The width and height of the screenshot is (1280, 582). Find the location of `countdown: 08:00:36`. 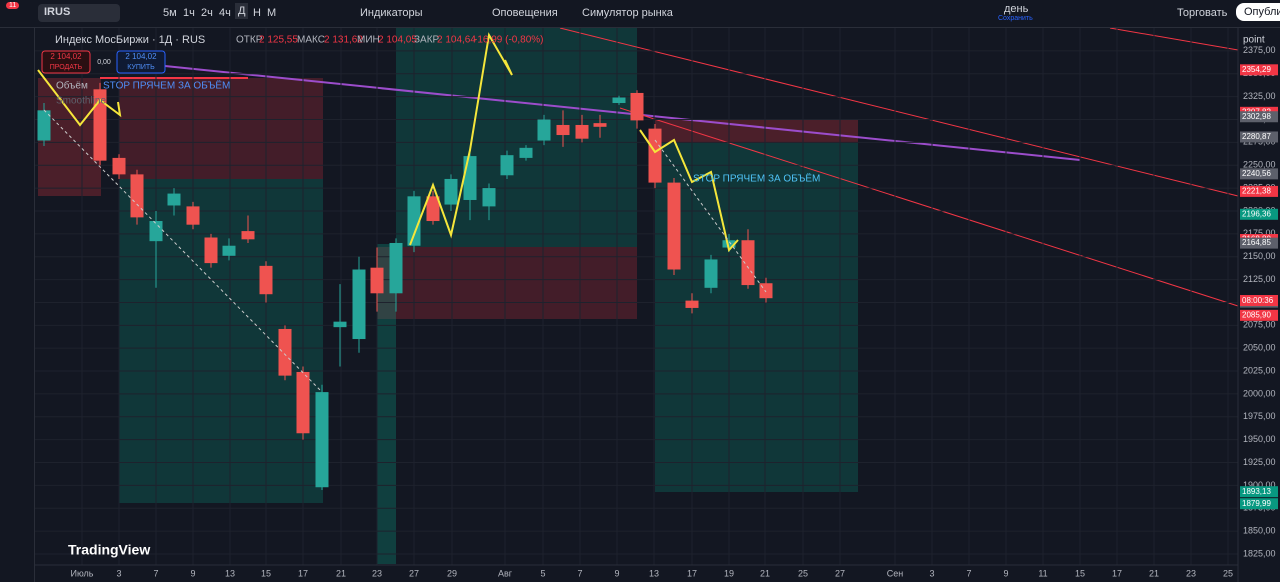

countdown: 08:00:36 is located at coordinates (1258, 300).